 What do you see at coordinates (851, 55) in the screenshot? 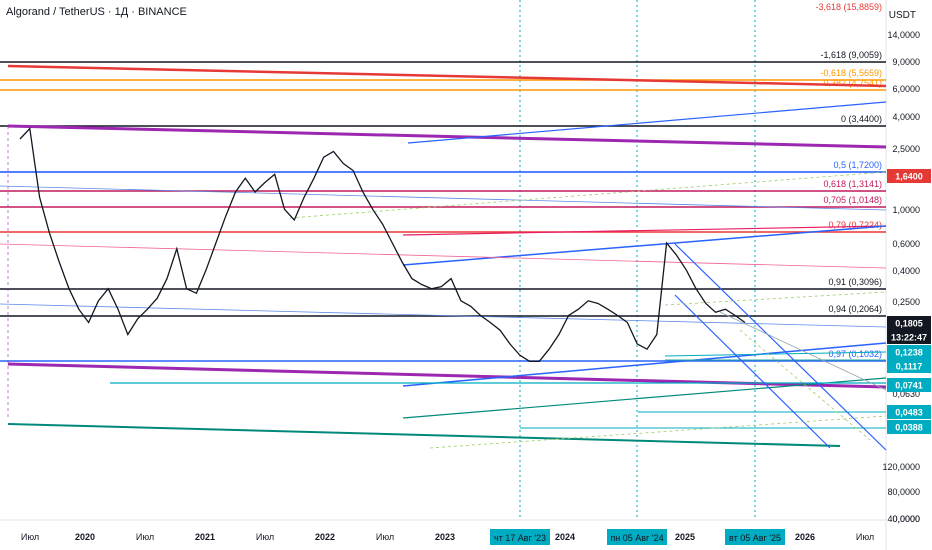
I see `fib-level-label: -1,618 (9,0059)` at bounding box center [851, 55].